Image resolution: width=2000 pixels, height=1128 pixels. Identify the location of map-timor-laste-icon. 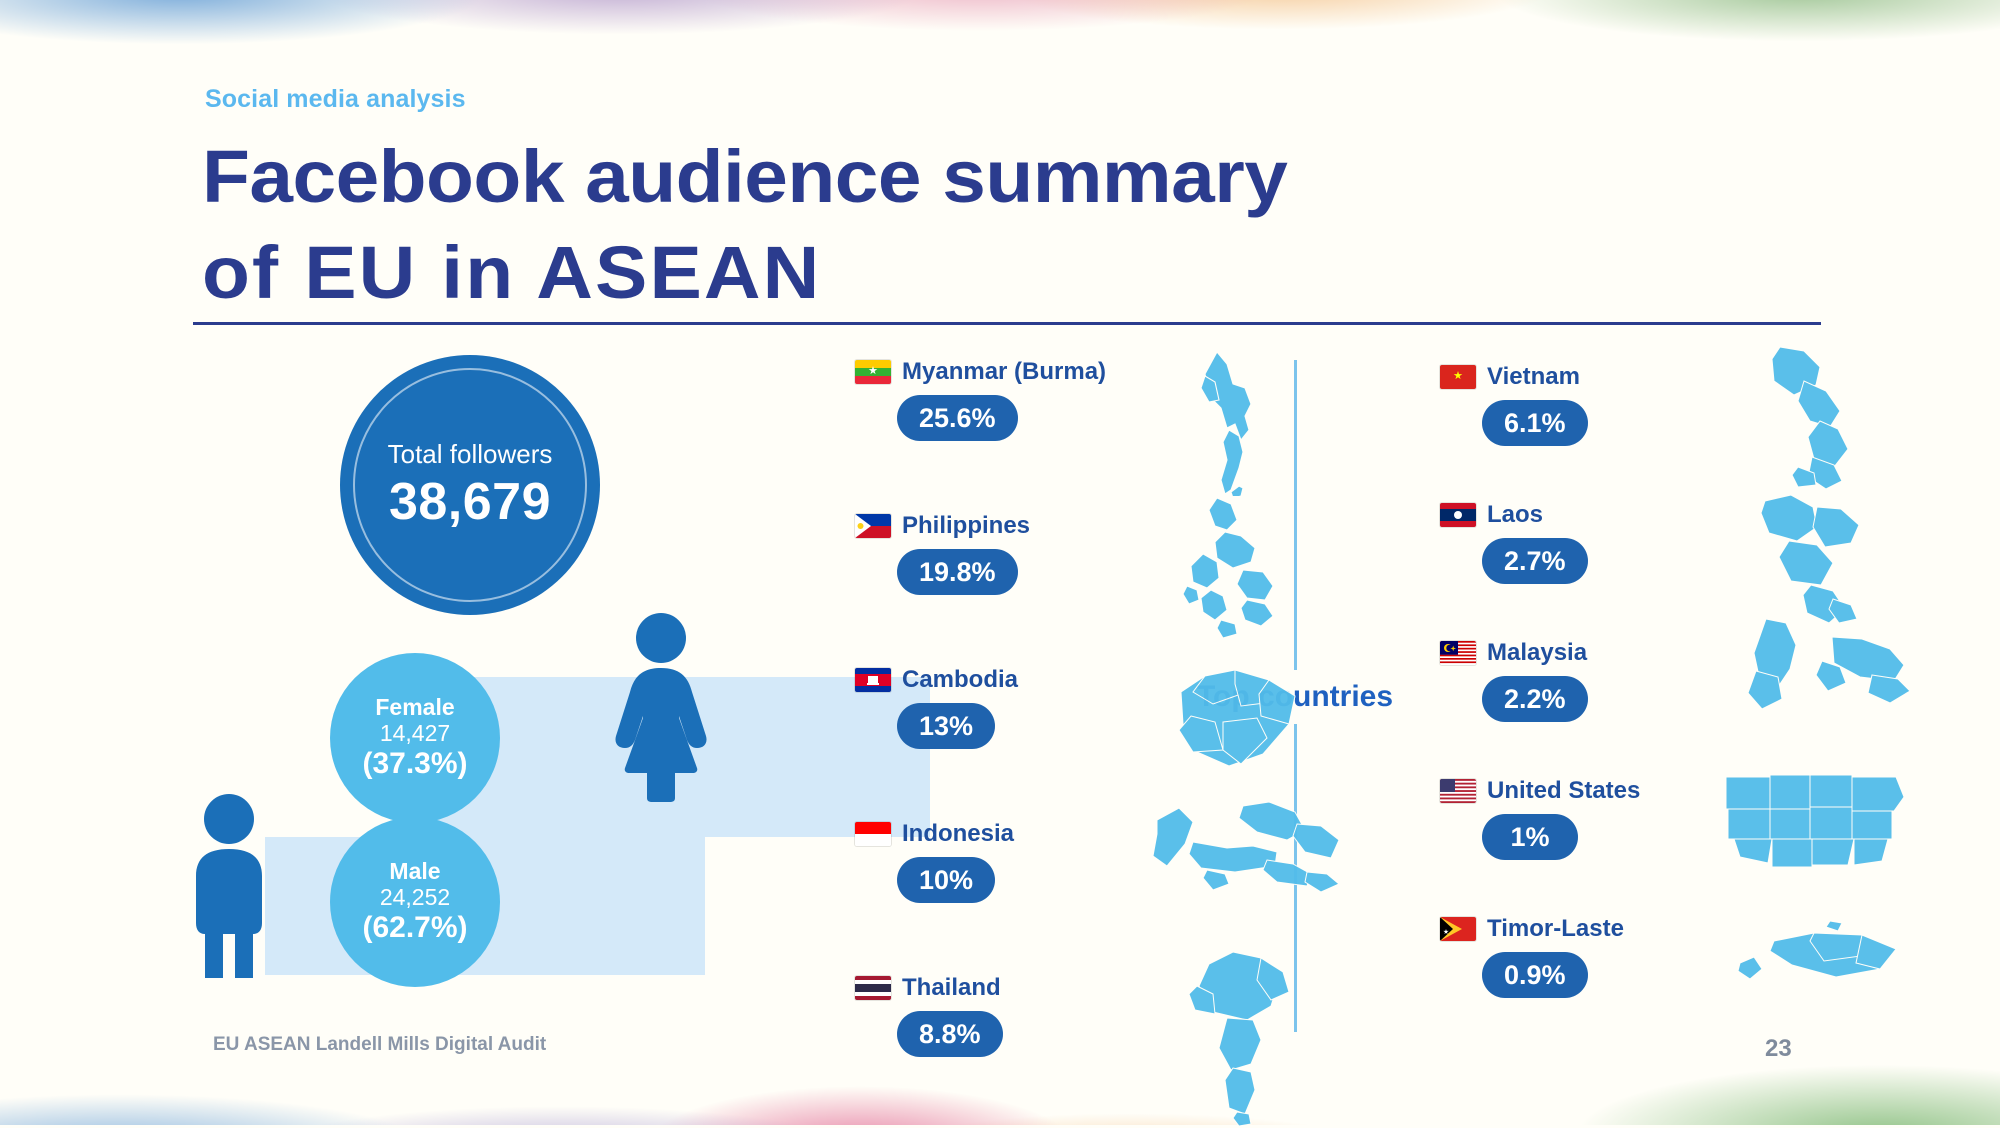
(1812, 959).